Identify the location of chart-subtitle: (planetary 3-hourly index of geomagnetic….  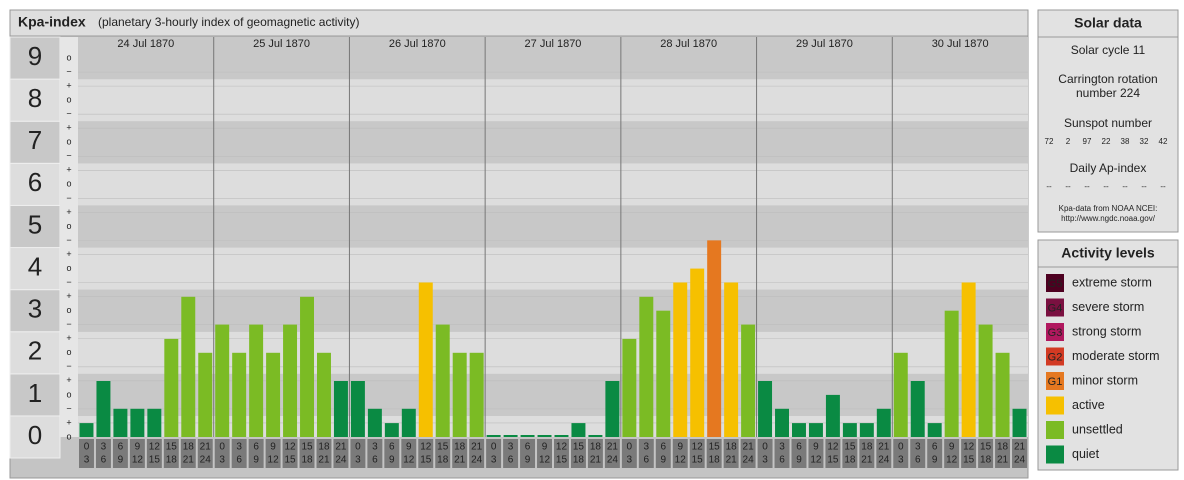
(228, 22).